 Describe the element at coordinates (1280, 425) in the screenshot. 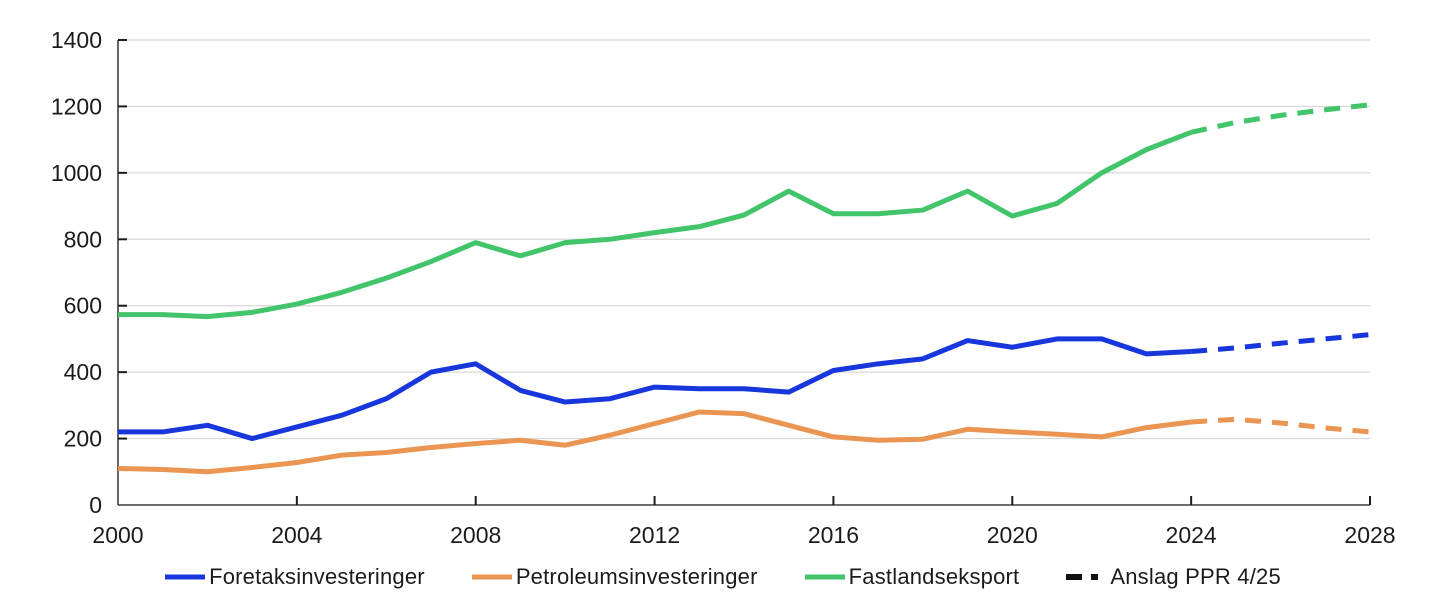

I see `series-forecast-line-petroleumsinvesteringer` at that location.